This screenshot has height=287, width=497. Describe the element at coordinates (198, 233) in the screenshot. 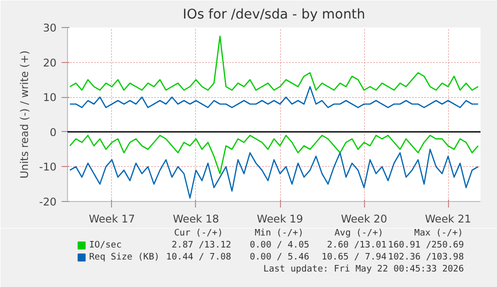

I see `text: Cur (-/+)` at that location.